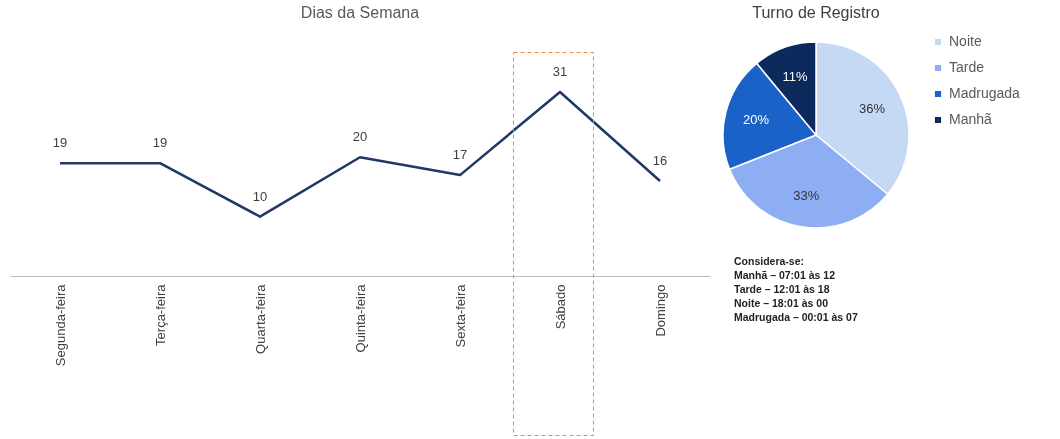 The width and height of the screenshot is (1060, 439). Describe the element at coordinates (660, 161) in the screenshot. I see `data-label: 16` at that location.